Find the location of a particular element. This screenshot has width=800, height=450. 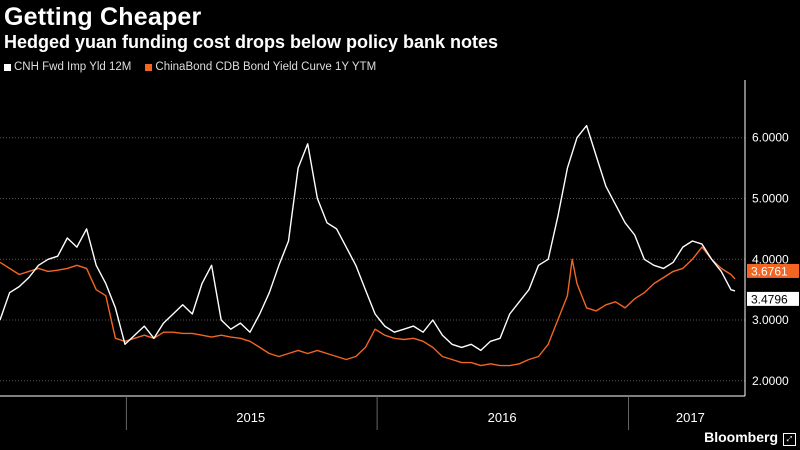

legend-item-cnh: CNH Fwd Imp Yld 12M is located at coordinates (67, 67).